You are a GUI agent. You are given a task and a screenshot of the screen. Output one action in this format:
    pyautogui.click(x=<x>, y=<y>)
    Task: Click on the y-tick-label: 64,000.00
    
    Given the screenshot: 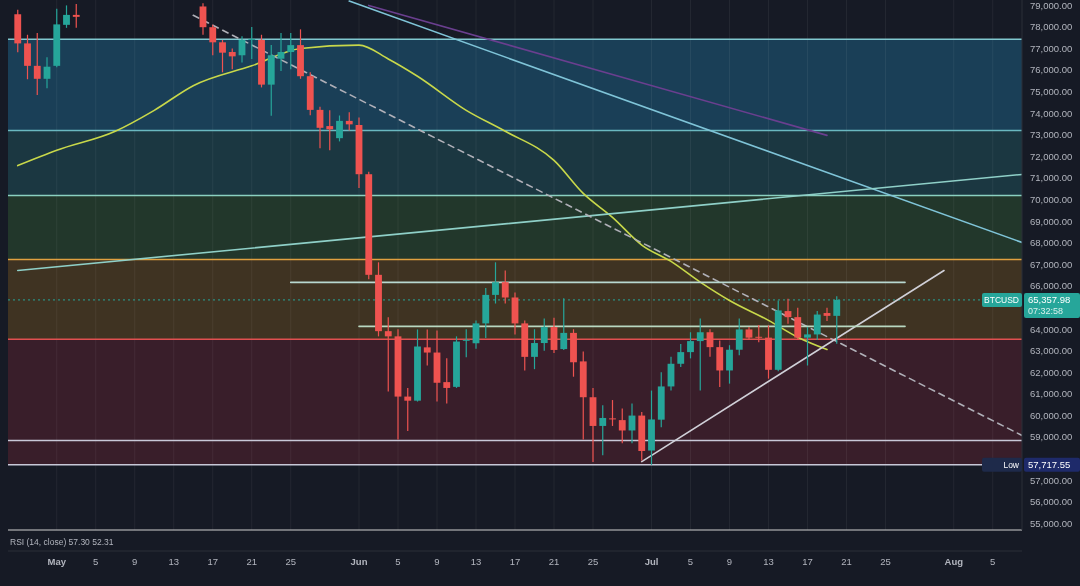 What is the action you would take?
    pyautogui.click(x=1051, y=329)
    